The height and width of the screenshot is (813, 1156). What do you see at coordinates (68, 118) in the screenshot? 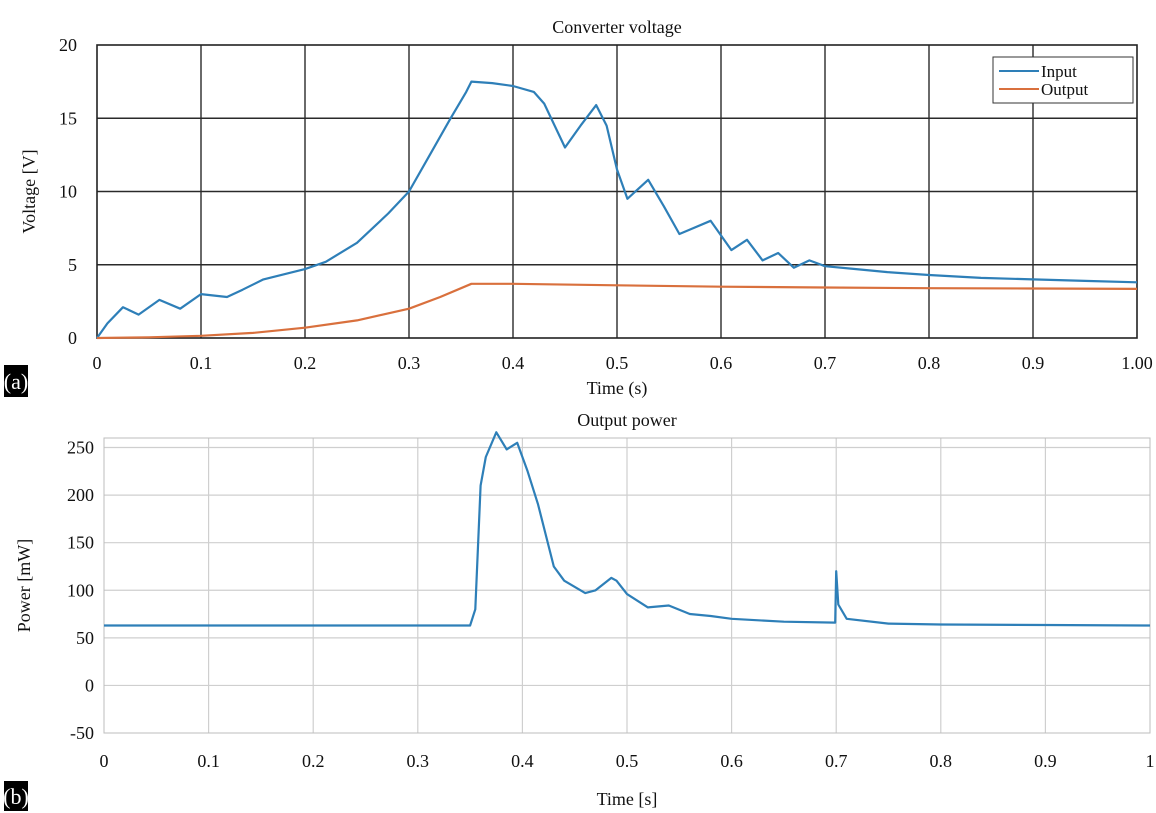
I see `y-tick-label: 15` at bounding box center [68, 118].